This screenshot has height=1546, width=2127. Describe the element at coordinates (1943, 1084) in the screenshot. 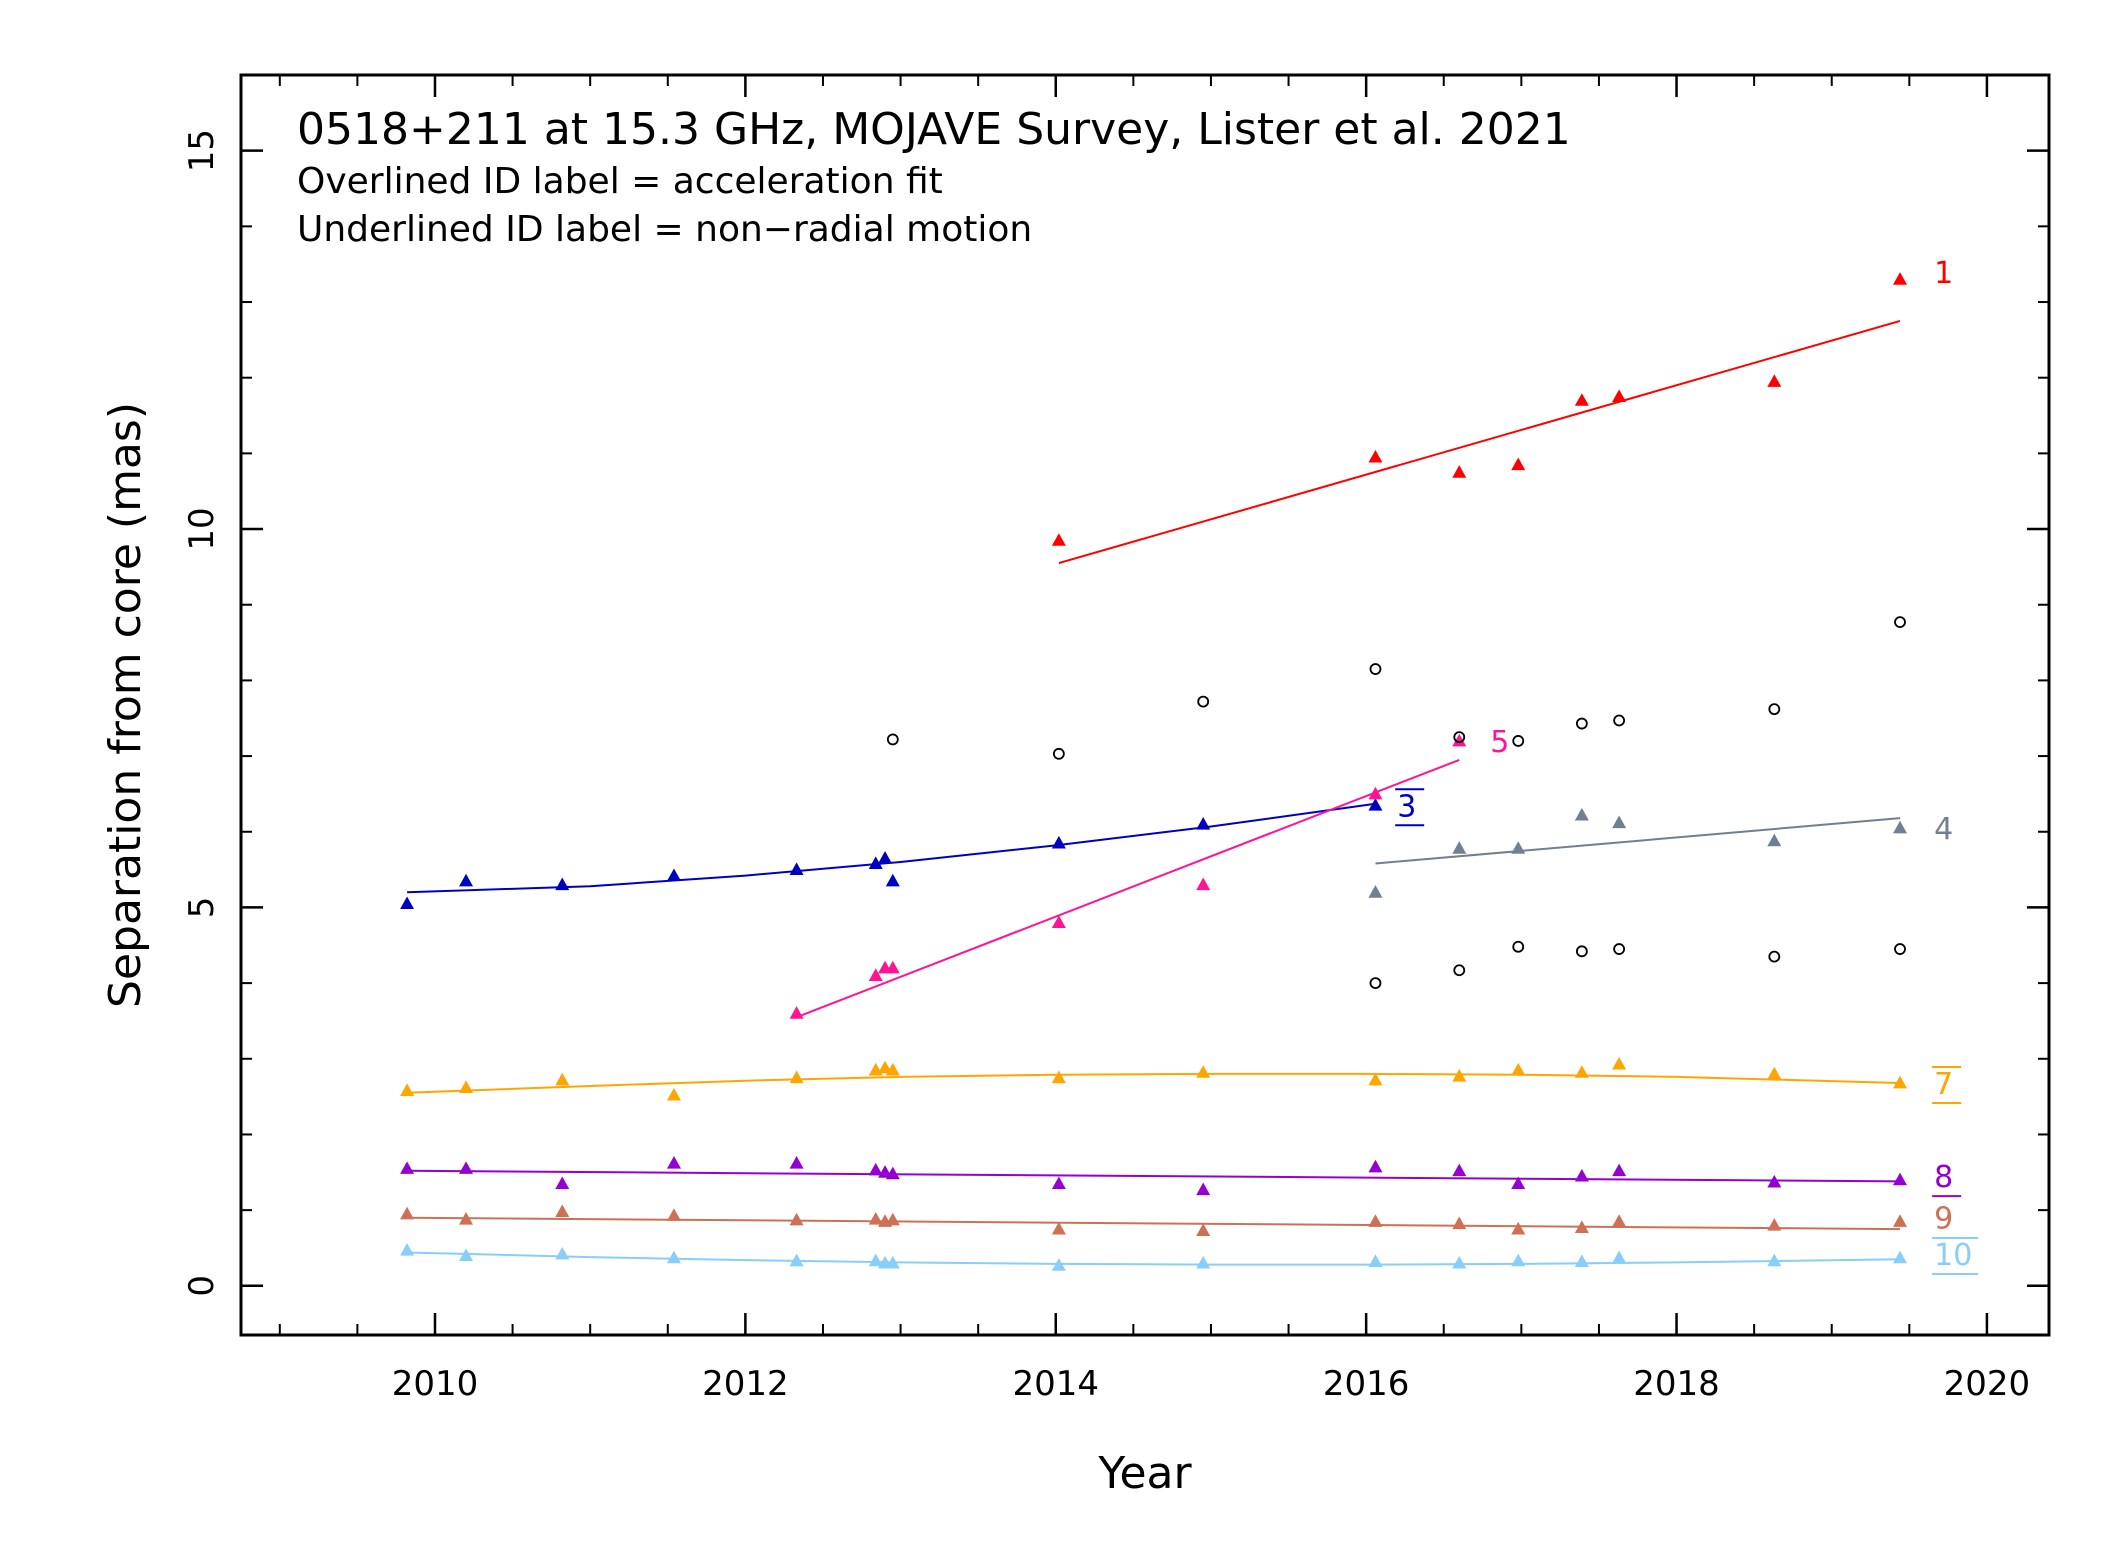

I see `series-label-7: 7` at that location.